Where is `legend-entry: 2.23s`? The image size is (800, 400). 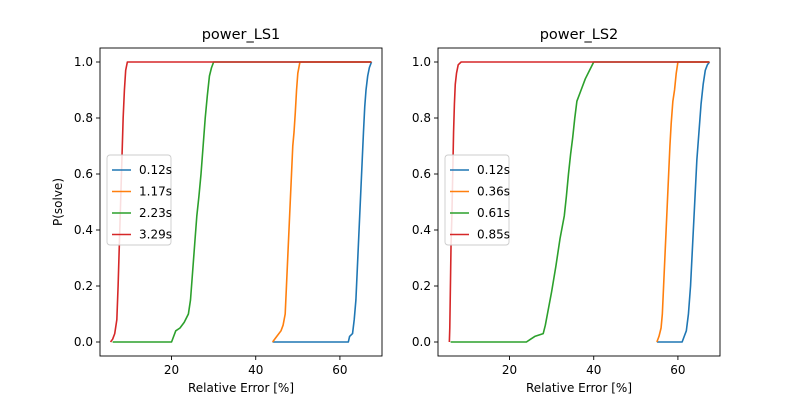
legend-entry: 2.23s is located at coordinates (155, 213).